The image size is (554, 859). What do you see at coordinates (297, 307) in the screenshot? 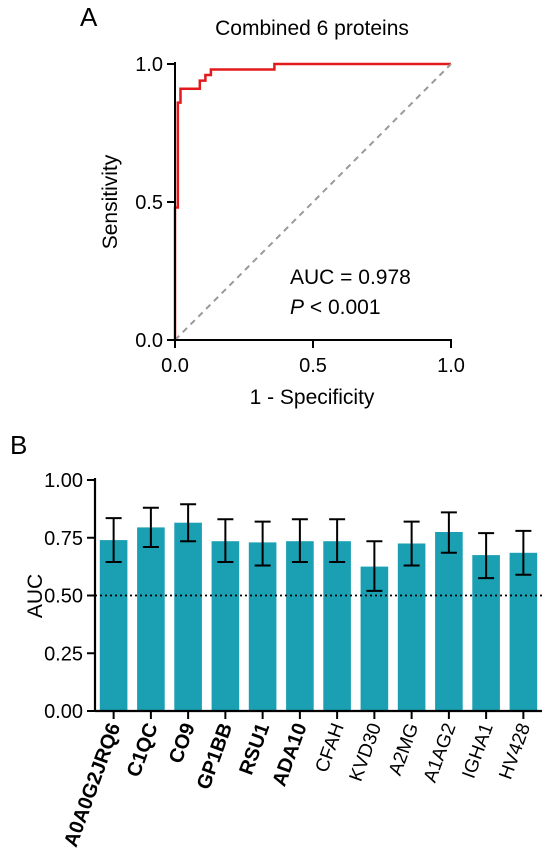
I see `p-symbol: P` at bounding box center [297, 307].